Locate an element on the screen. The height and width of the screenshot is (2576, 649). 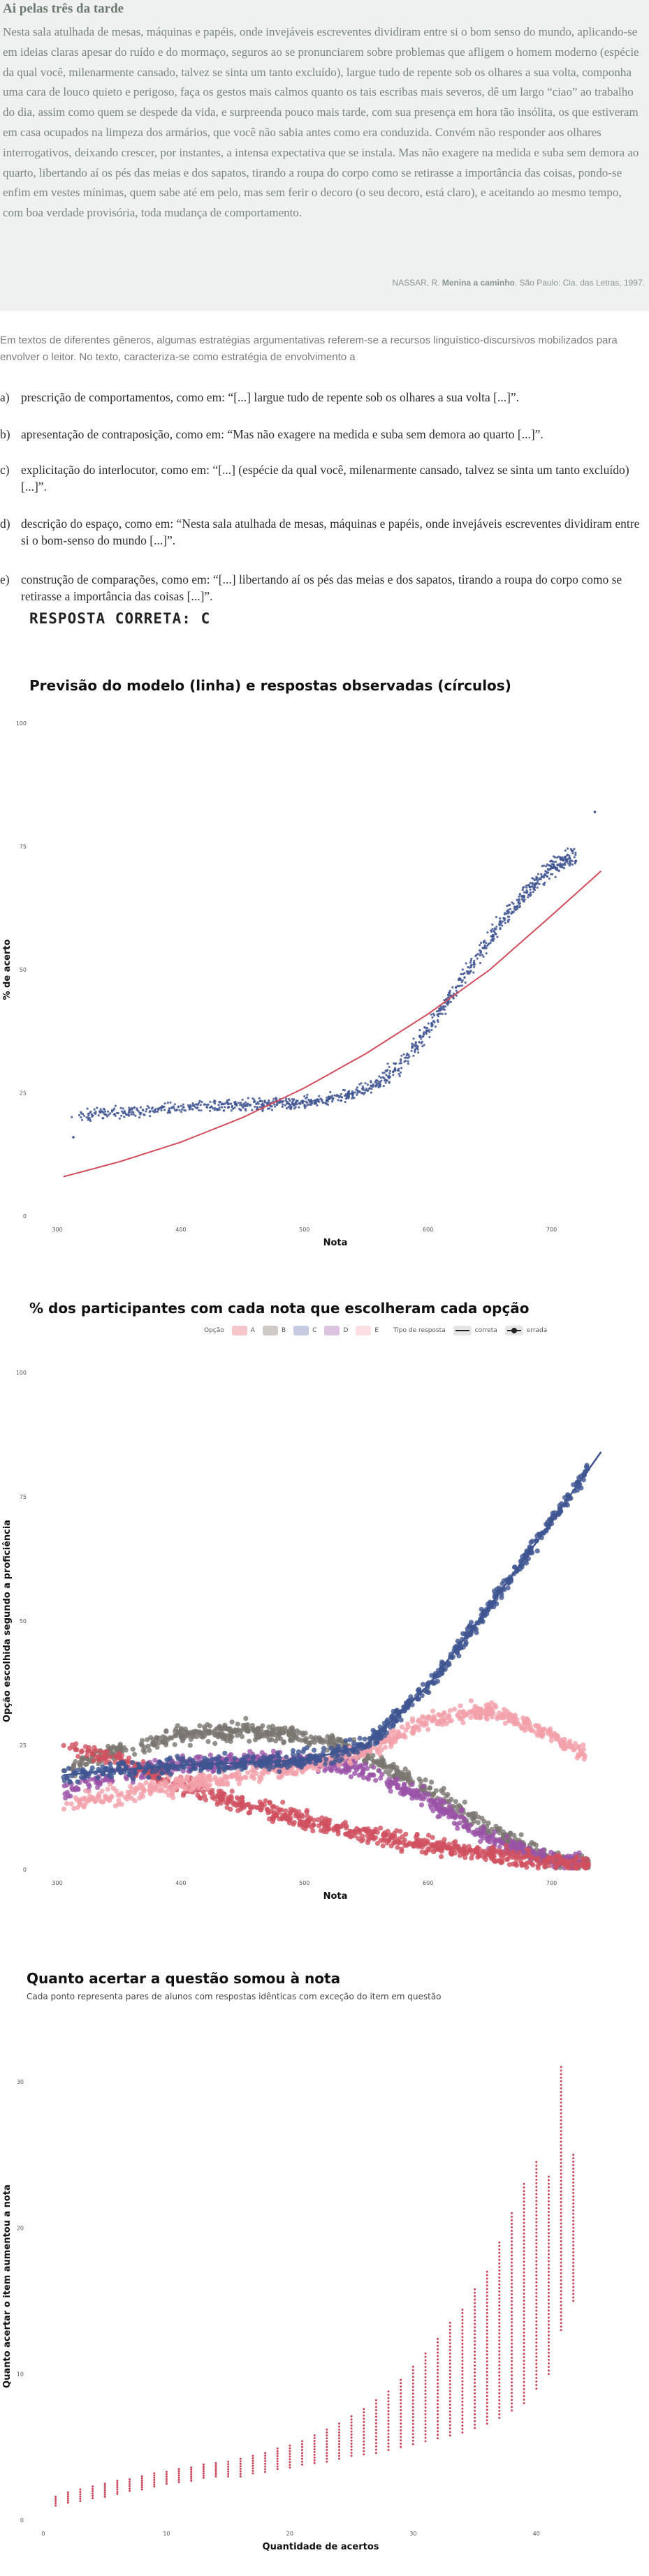
option-letter: b) is located at coordinates (5, 434).